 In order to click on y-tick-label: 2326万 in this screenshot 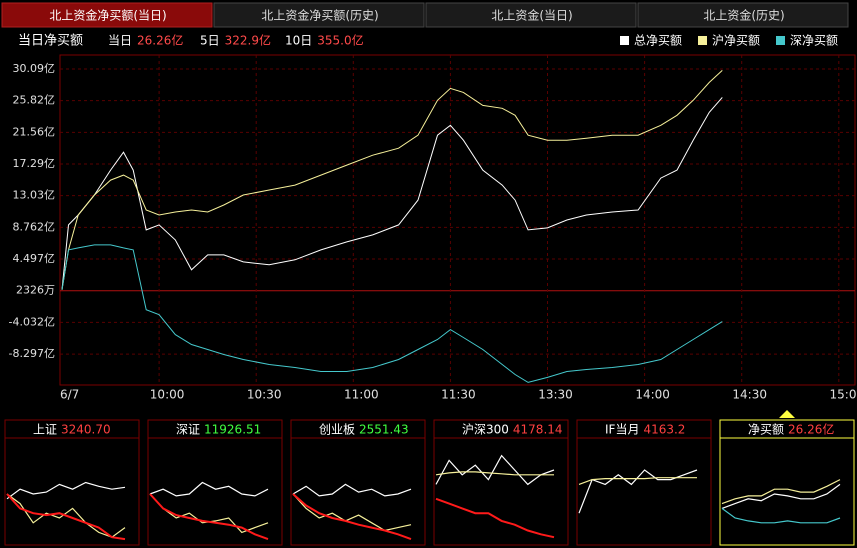, I will do `click(35, 290)`.